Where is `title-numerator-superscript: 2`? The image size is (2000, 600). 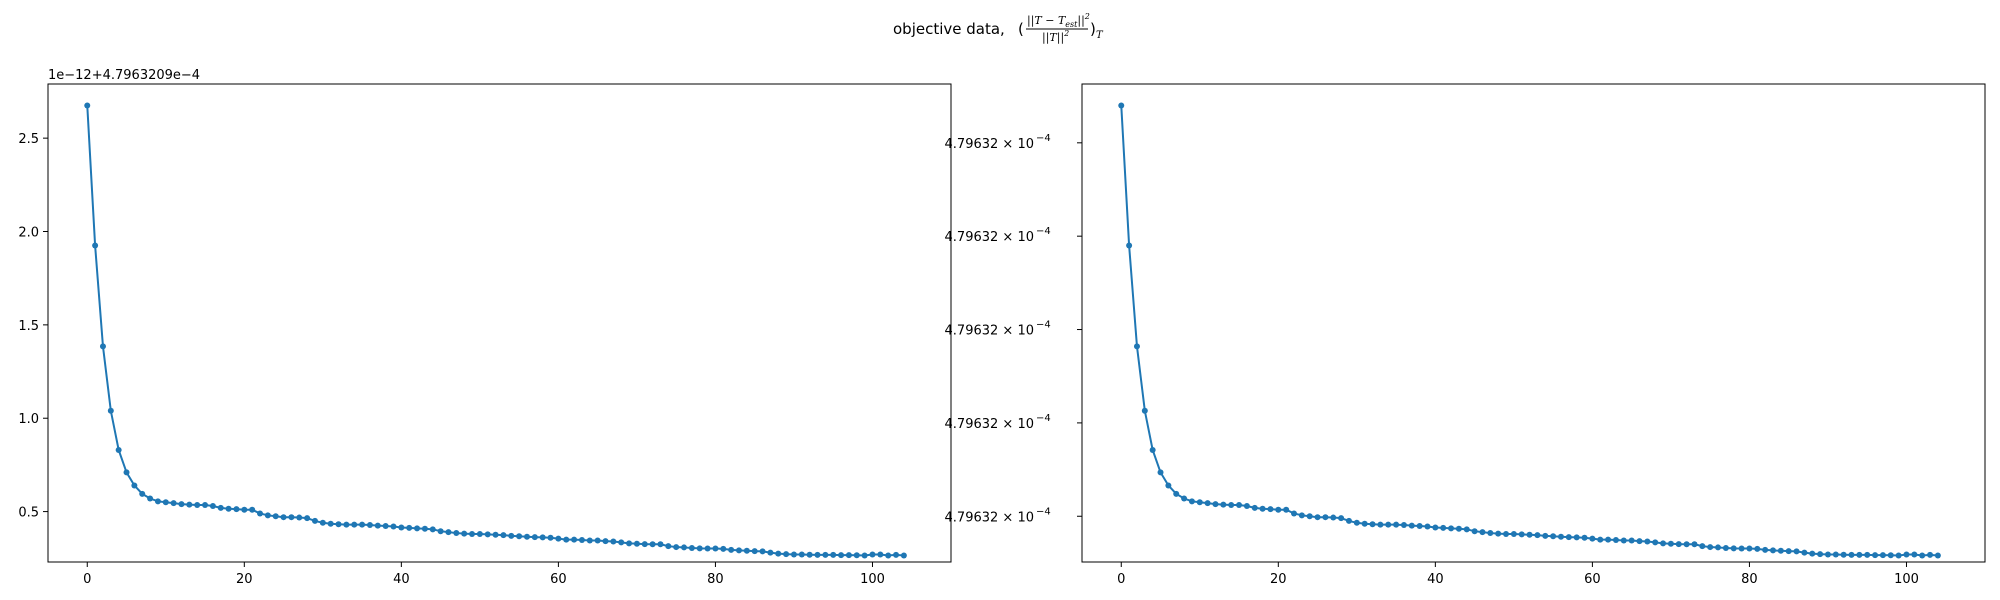 title-numerator-superscript: 2 is located at coordinates (1087, 16).